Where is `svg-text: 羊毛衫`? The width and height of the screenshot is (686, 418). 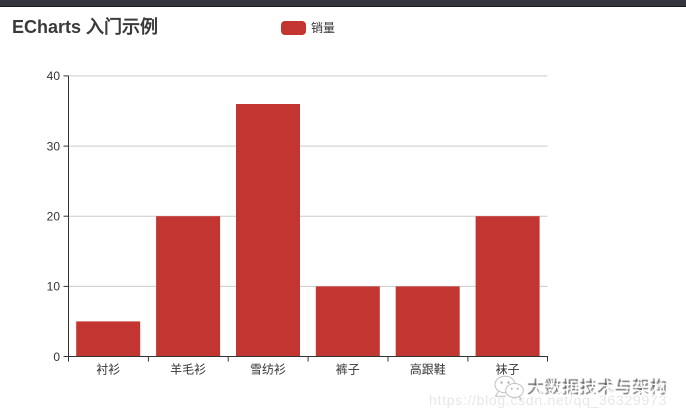 svg-text: 羊毛衫 is located at coordinates (188, 369).